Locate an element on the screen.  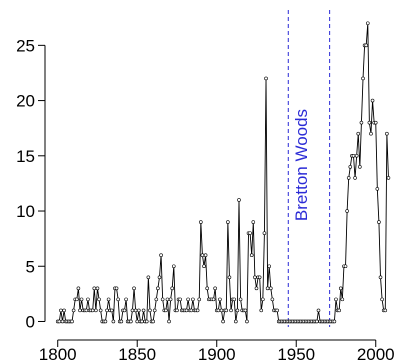
y-tick-label: 10 is located at coordinates (25, 211).